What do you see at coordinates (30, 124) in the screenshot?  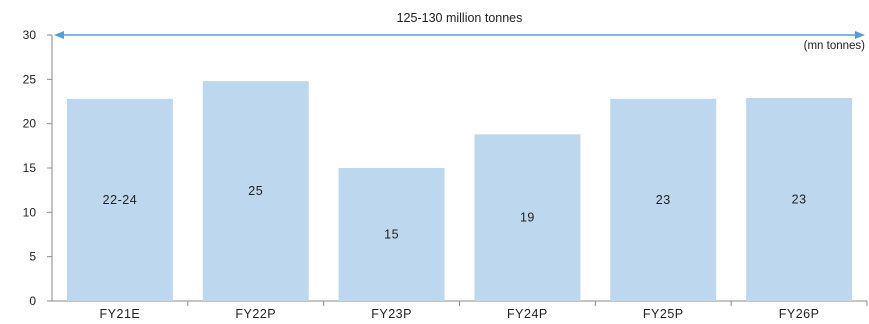 I see `y-tick-label: 20` at bounding box center [30, 124].